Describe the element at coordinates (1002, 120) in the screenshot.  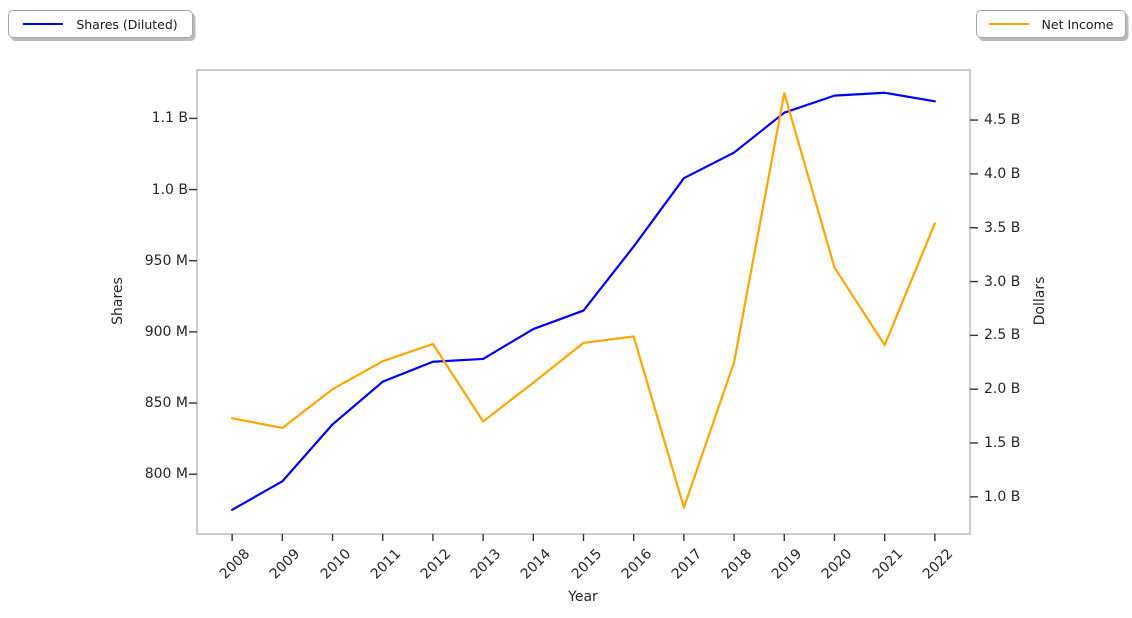
I see `y-tick-label-right: 4.5 B` at that location.